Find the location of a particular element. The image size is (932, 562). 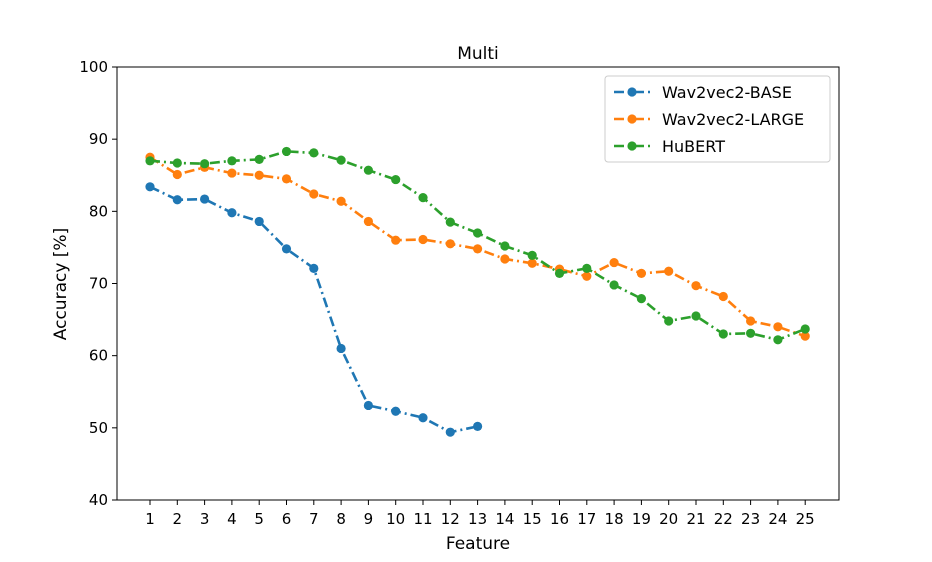

legend: Wav2vec2-BASE Wav2vec2-LARGE HuBERT is located at coordinates (717, 119).